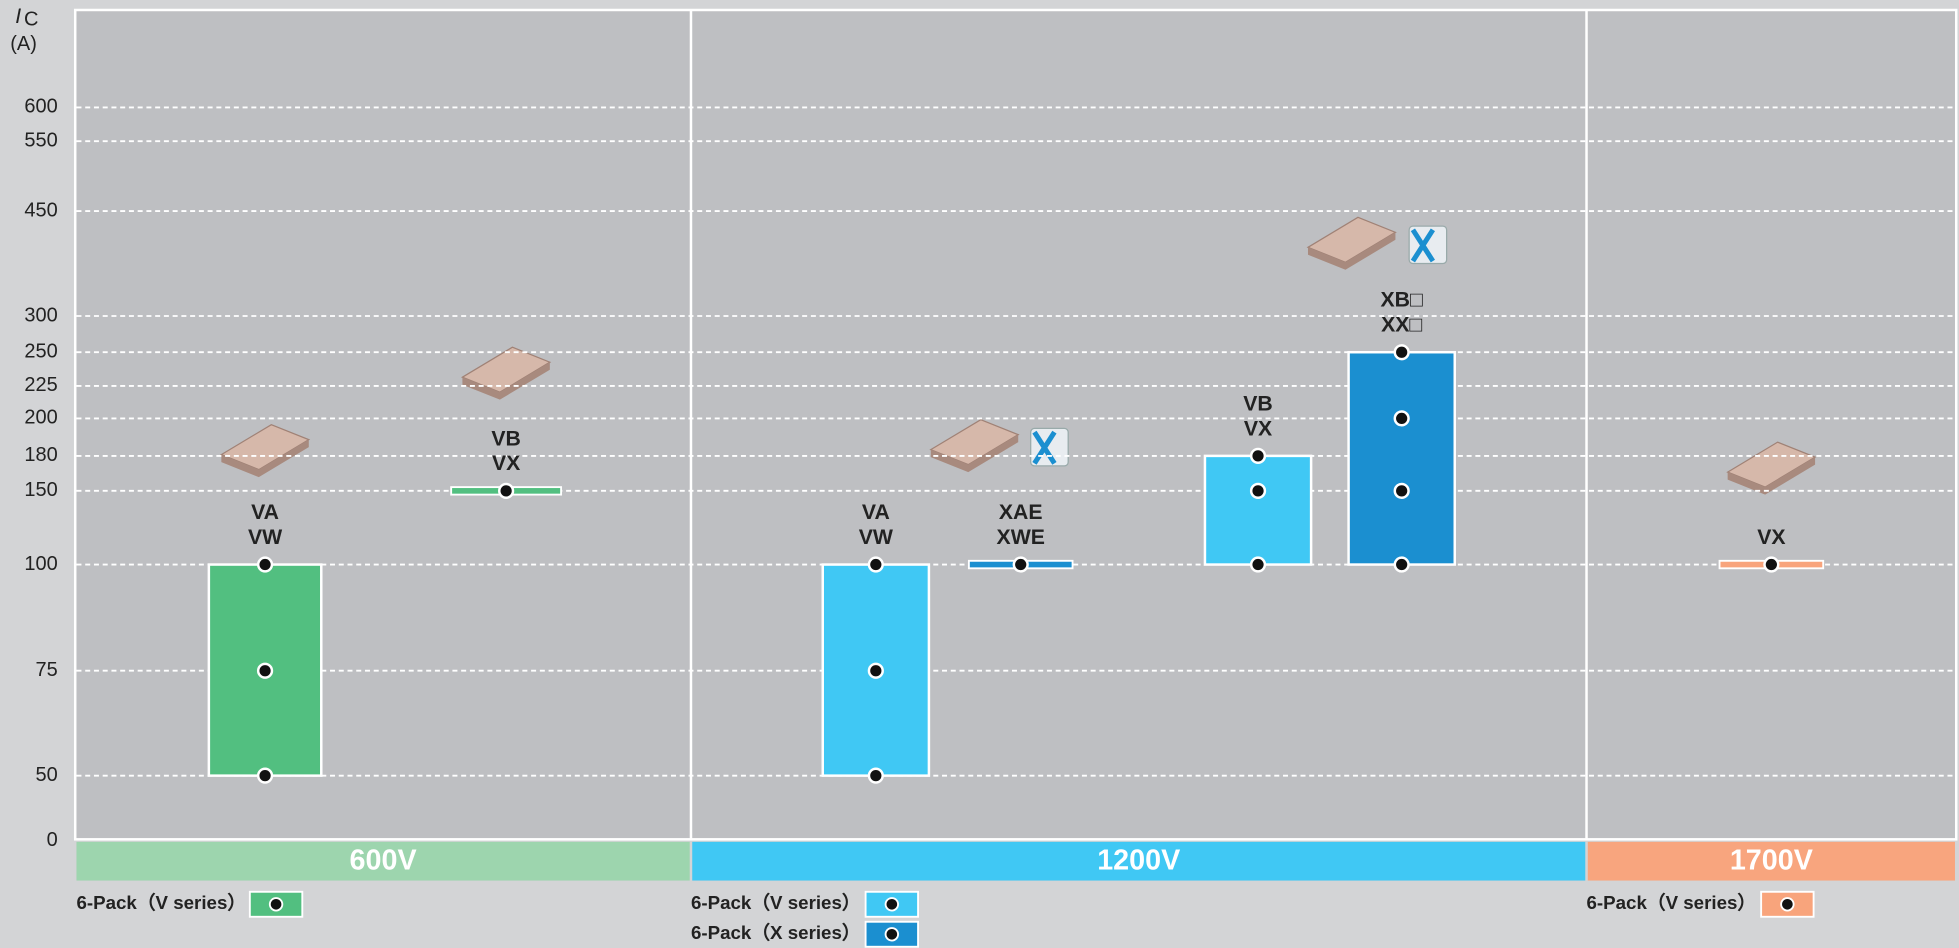 The height and width of the screenshot is (948, 1959). I want to click on legend-label: 6-Pack（X series）, so click(776, 932).